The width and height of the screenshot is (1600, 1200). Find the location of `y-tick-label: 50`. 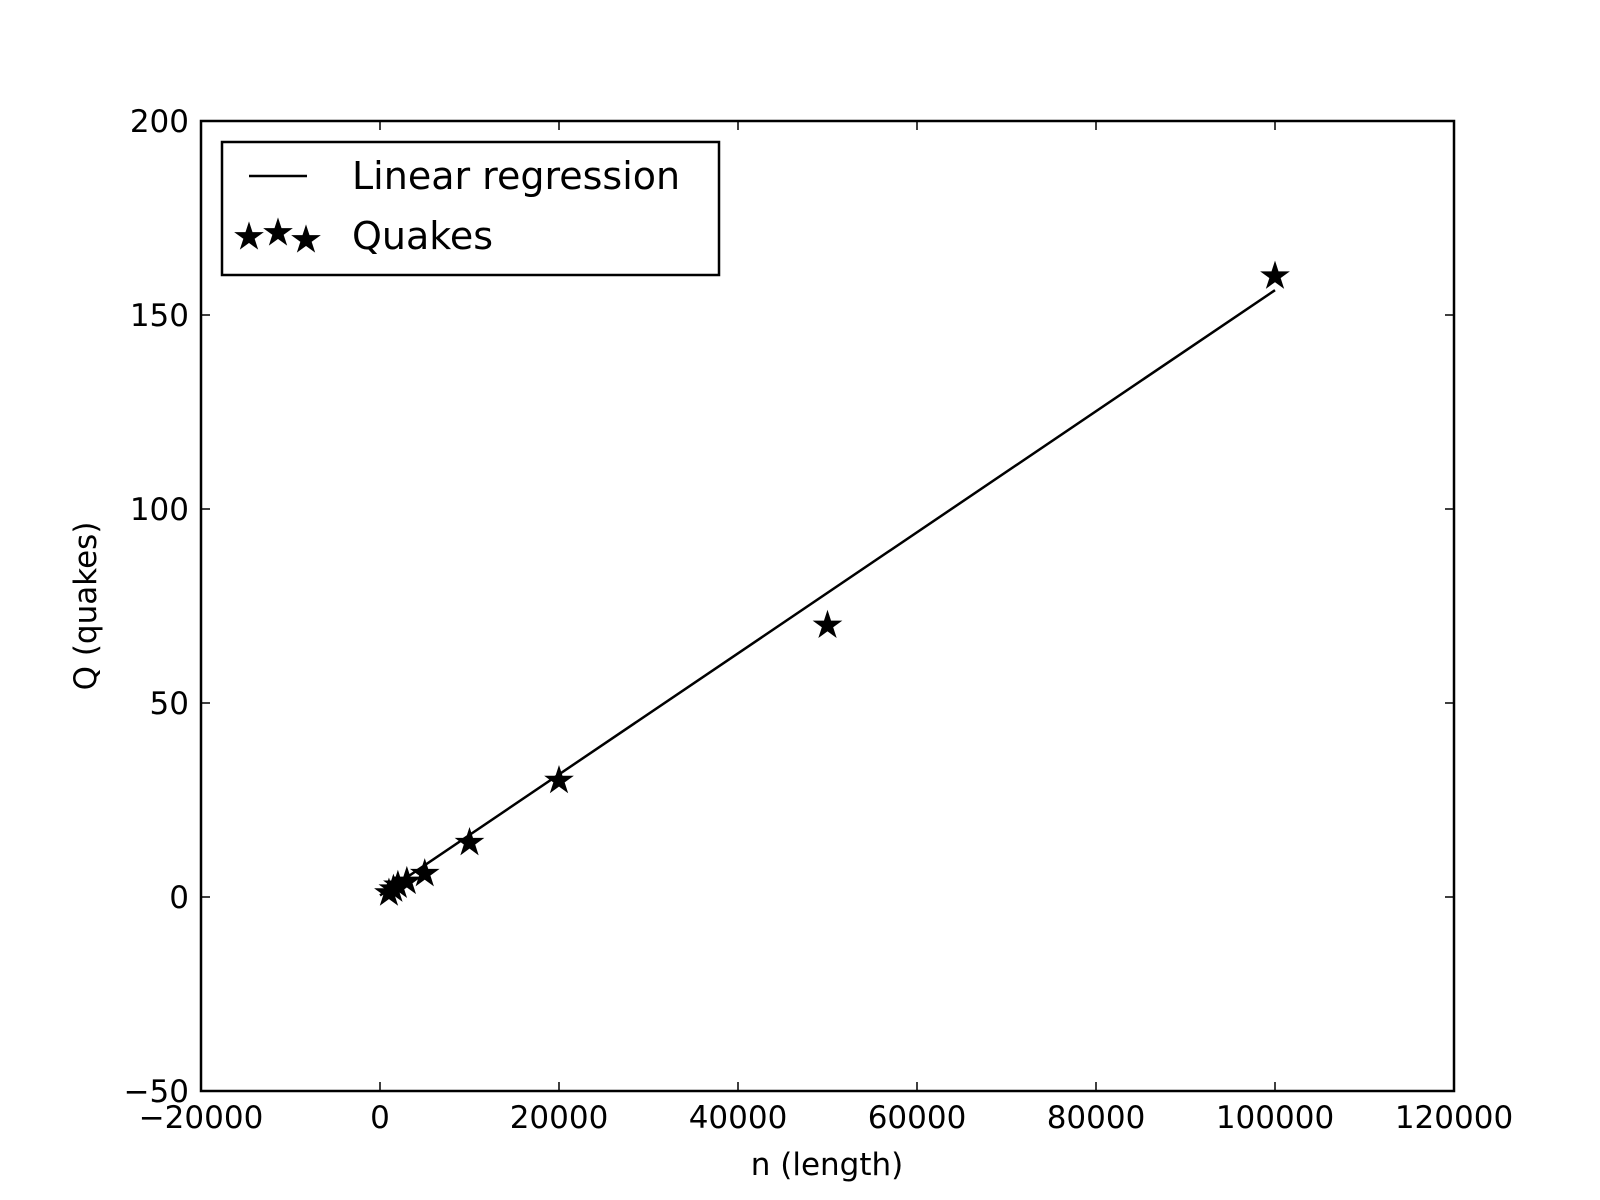

y-tick-label: 50 is located at coordinates (169, 704).